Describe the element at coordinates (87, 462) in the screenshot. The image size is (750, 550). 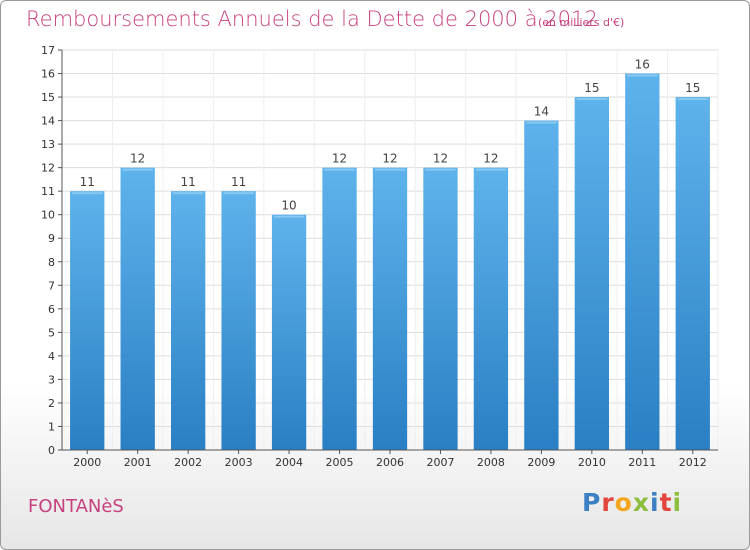
I see `x-tick-label: 2000` at that location.